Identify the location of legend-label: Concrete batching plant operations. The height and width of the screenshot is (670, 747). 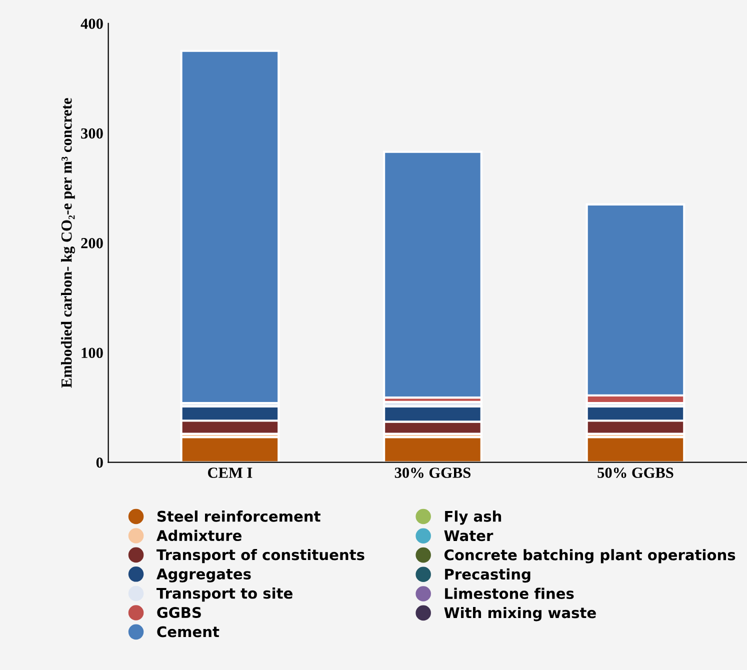
(590, 556).